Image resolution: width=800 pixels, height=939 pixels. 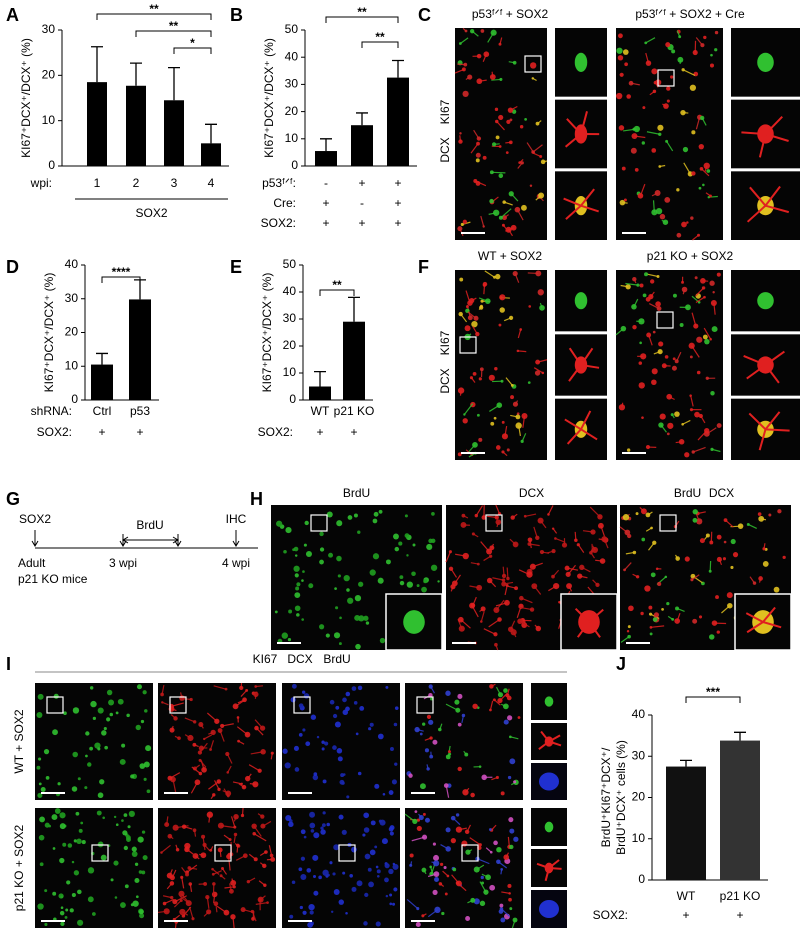 I want to click on bar, so click(x=174, y=133).